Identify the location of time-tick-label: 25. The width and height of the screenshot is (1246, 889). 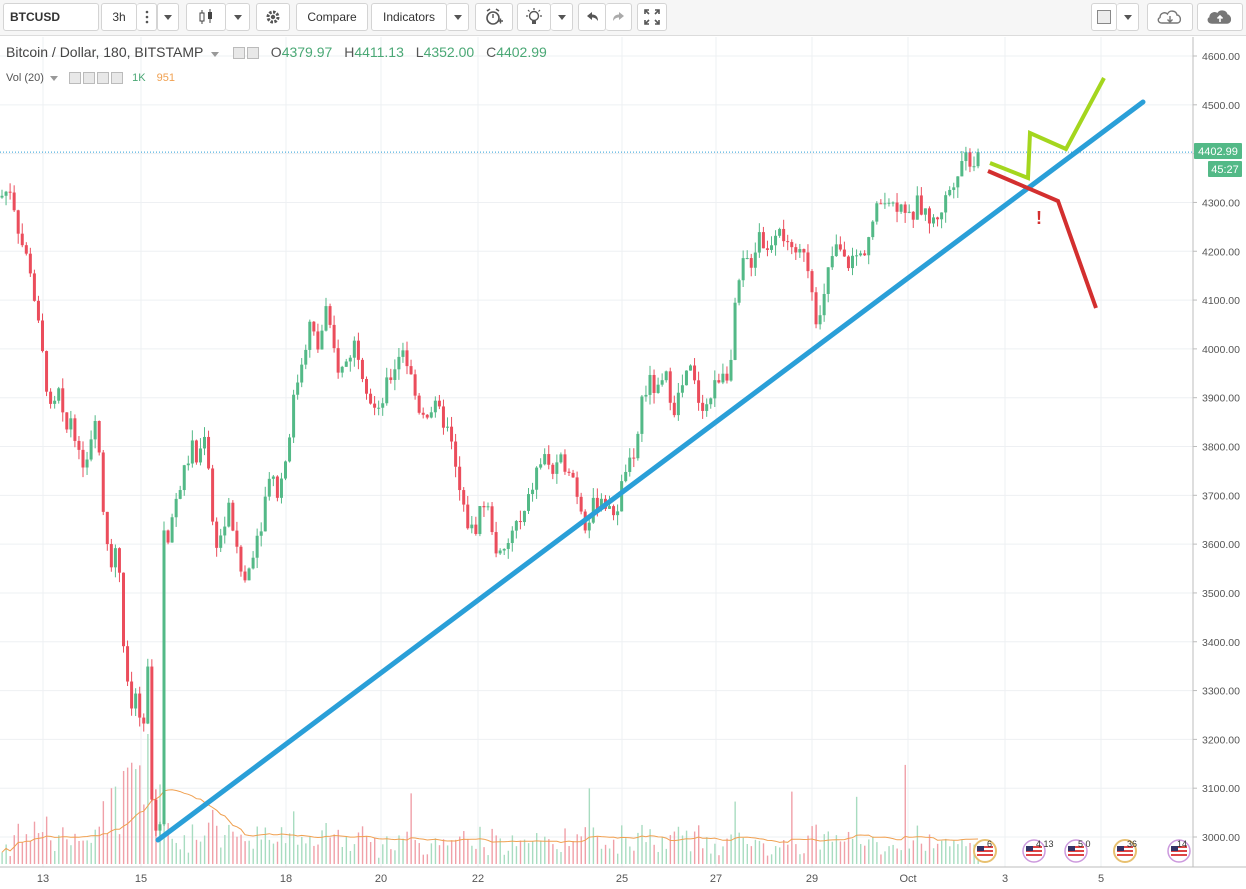
(622, 879).